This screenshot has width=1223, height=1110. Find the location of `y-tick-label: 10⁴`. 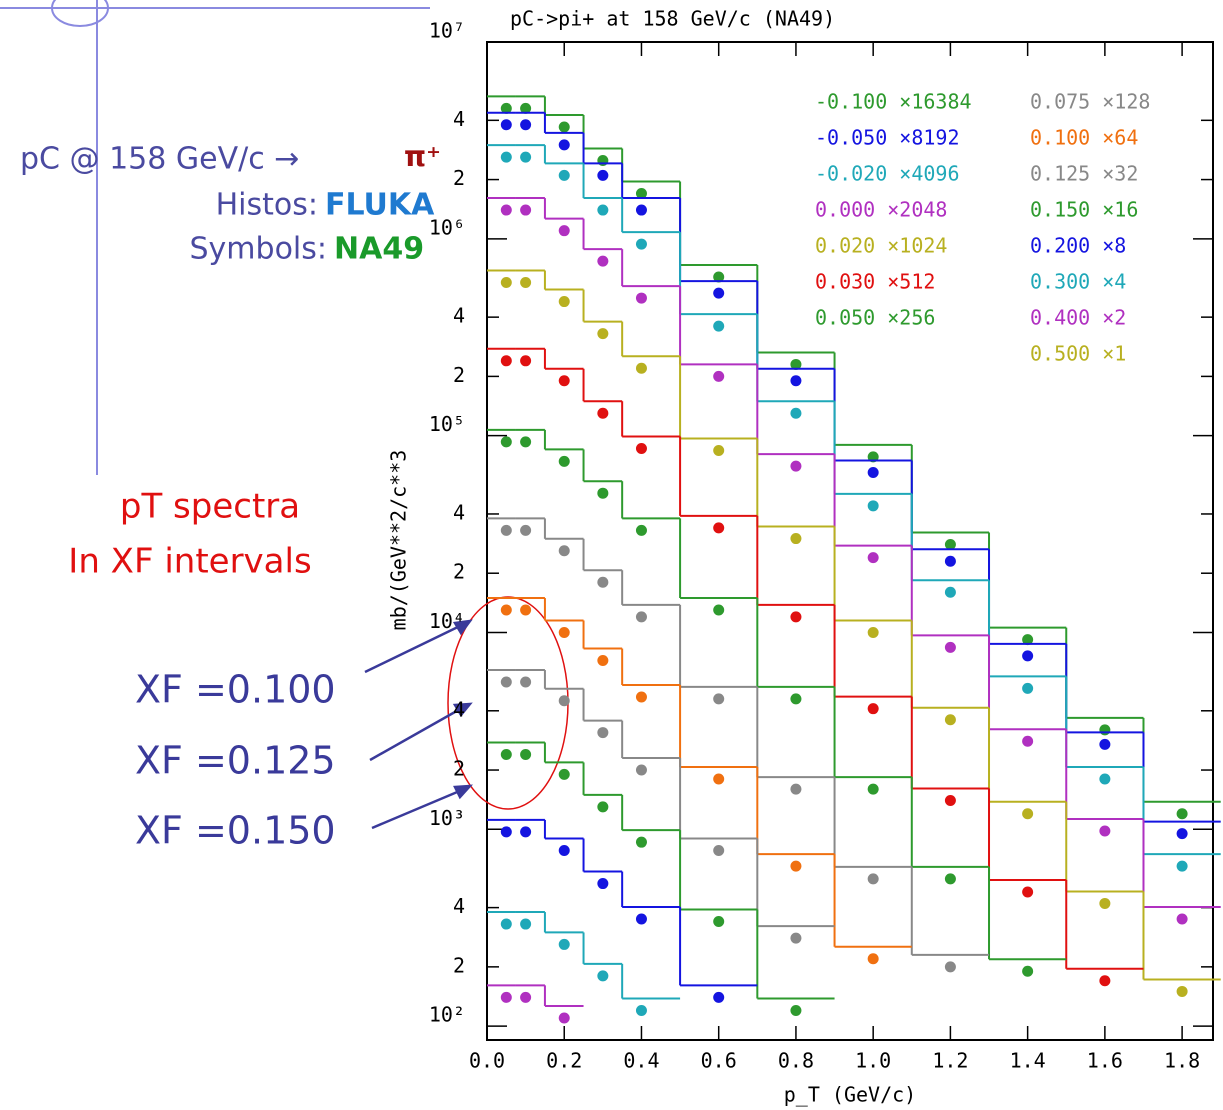

y-tick-label: 10⁴ is located at coordinates (447, 621).